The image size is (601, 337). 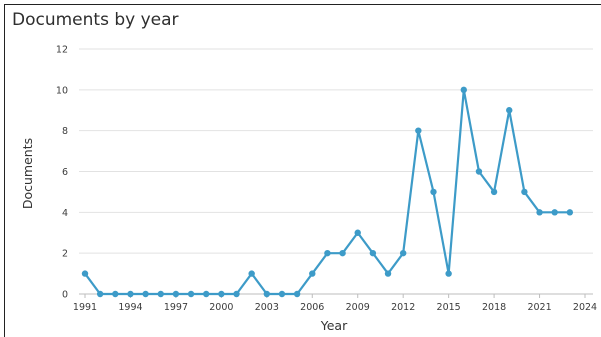 What do you see at coordinates (539, 307) in the screenshot?
I see `x-tick-label: 2021` at bounding box center [539, 307].